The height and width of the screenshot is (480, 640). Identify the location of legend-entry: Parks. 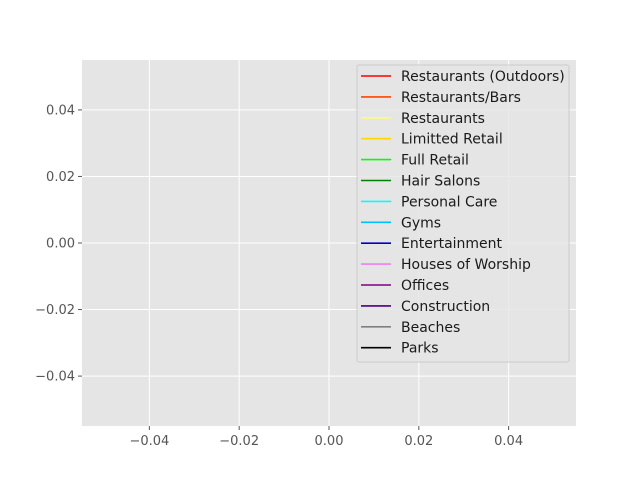
(400, 349).